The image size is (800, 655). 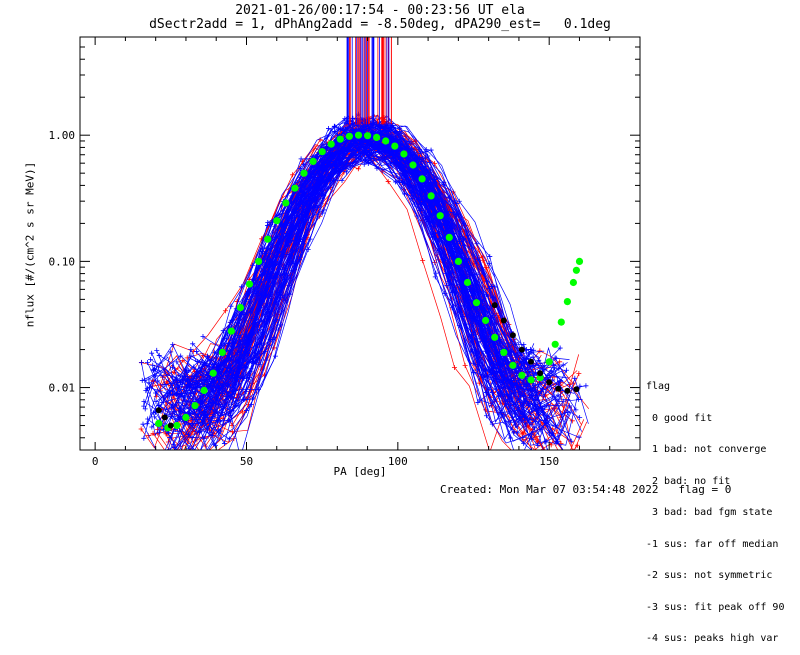 What do you see at coordinates (360, 471) in the screenshot?
I see `x-axis-label: PA [deg]` at bounding box center [360, 471].